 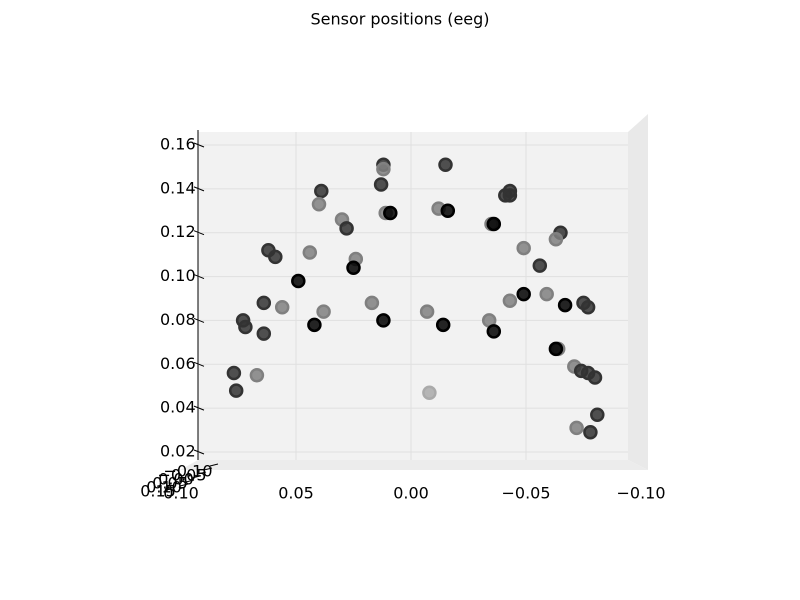 I want to click on x-tick-label: −0.05, so click(x=525, y=493).